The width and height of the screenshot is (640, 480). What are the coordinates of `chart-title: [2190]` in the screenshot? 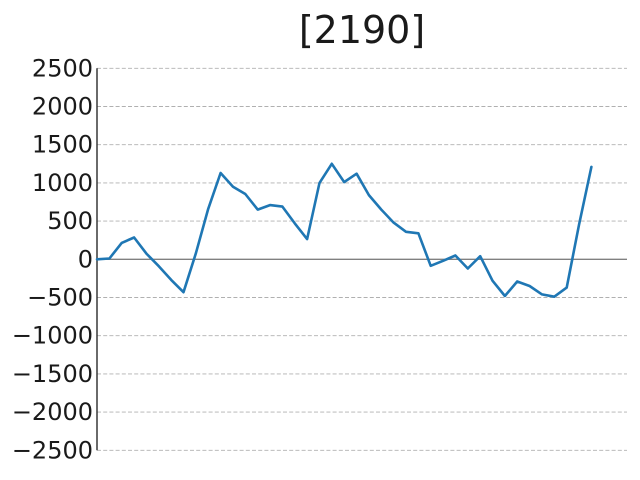 It's located at (362, 30).